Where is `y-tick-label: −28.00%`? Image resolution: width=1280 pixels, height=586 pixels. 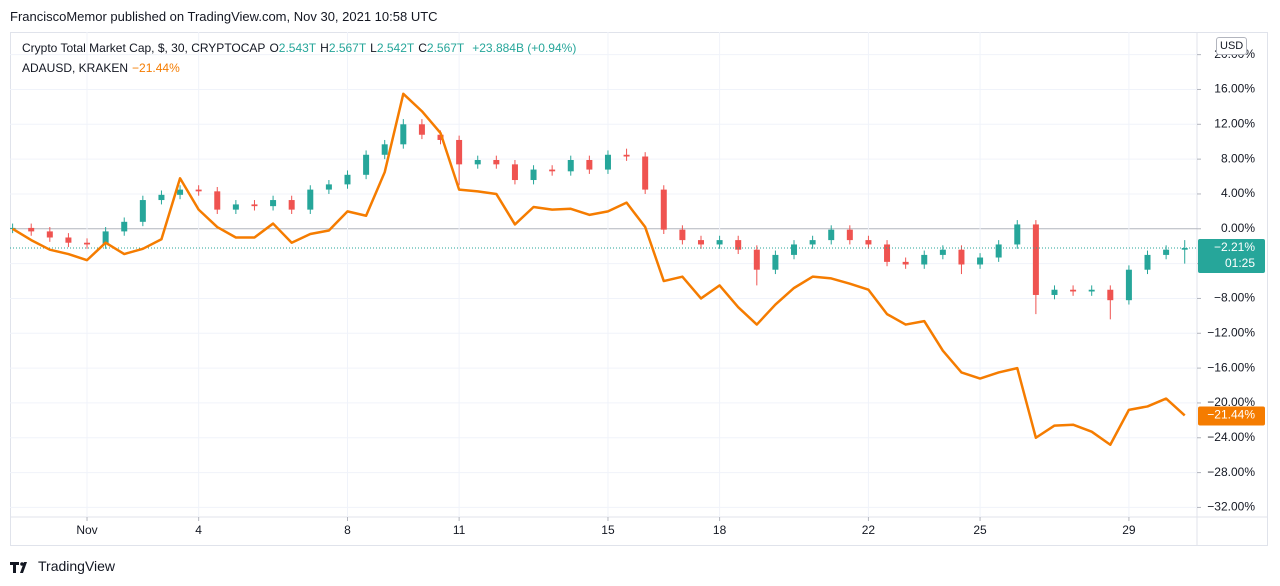
y-tick-label: −28.00% is located at coordinates (1231, 472).